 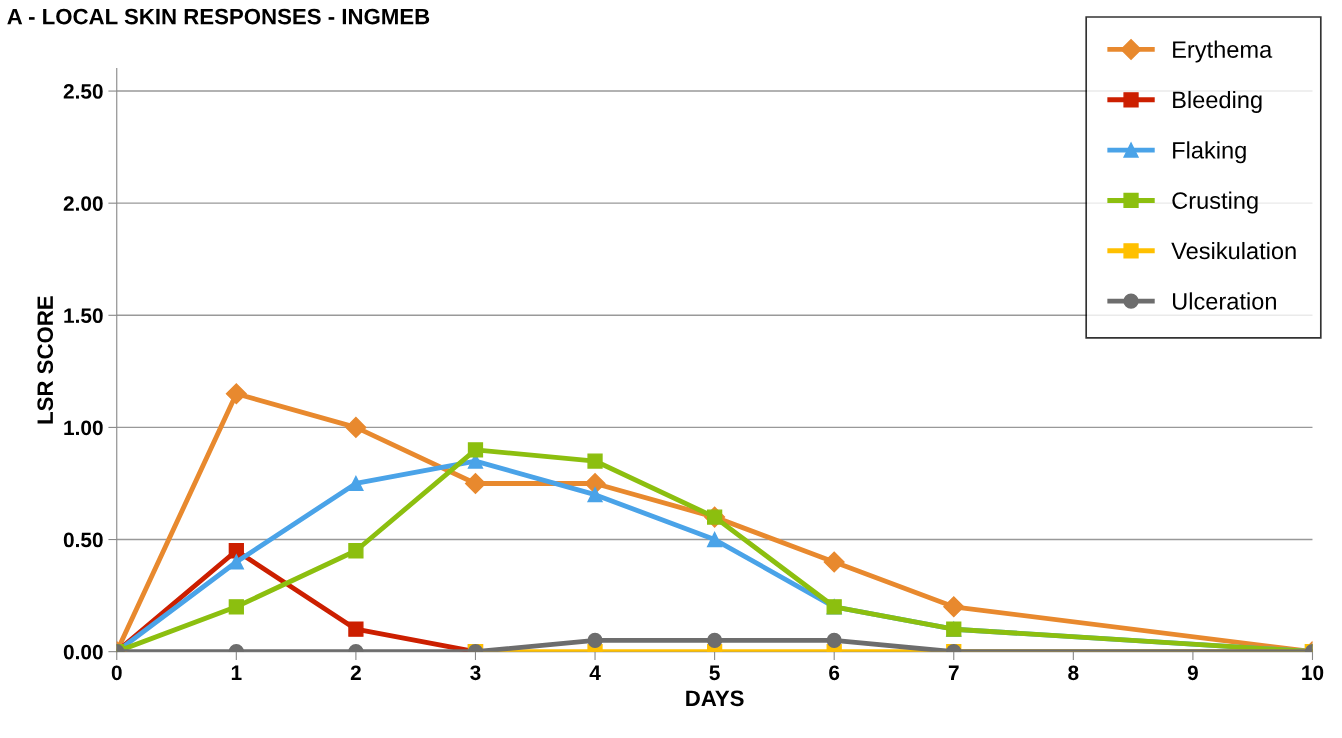 What do you see at coordinates (83, 540) in the screenshot?
I see `y-tick-label: 0.50` at bounding box center [83, 540].